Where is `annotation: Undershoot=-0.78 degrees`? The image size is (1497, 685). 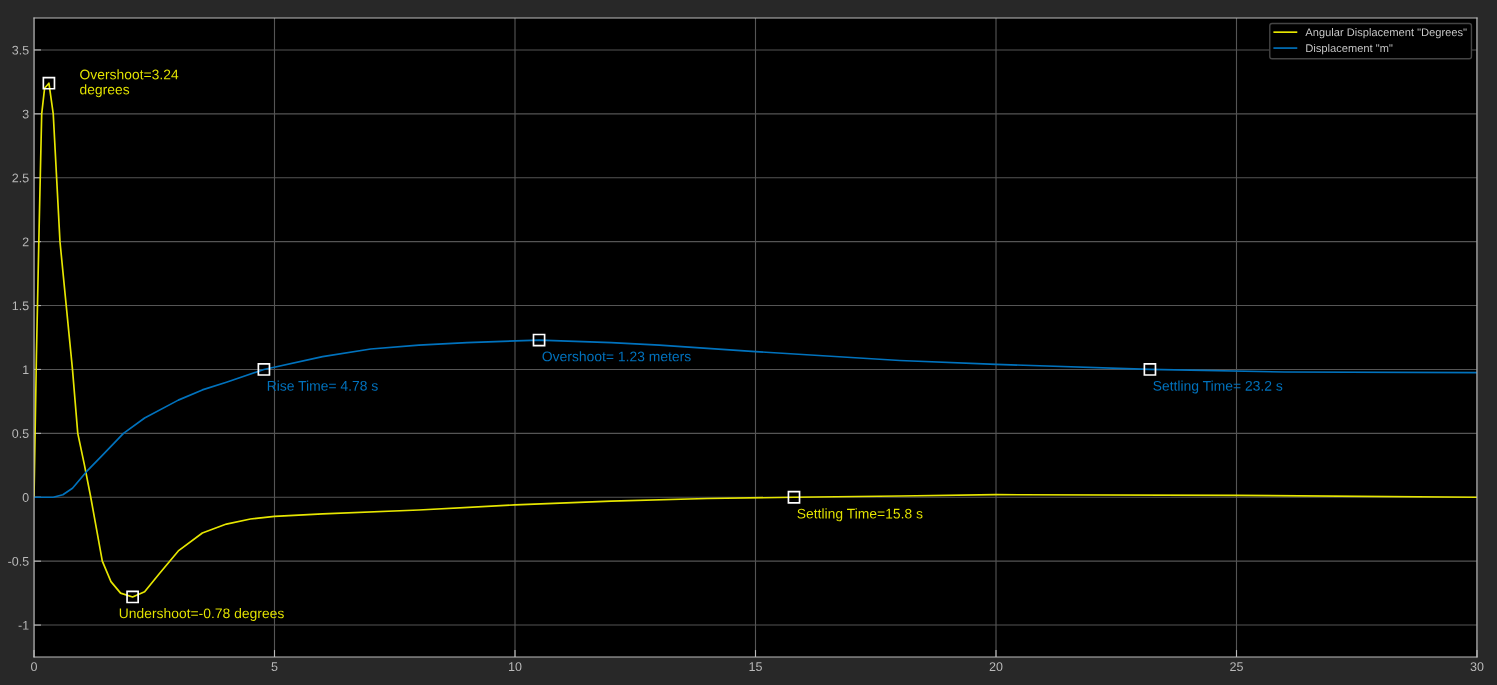
annotation: Undershoot=-0.78 degrees is located at coordinates (201, 614).